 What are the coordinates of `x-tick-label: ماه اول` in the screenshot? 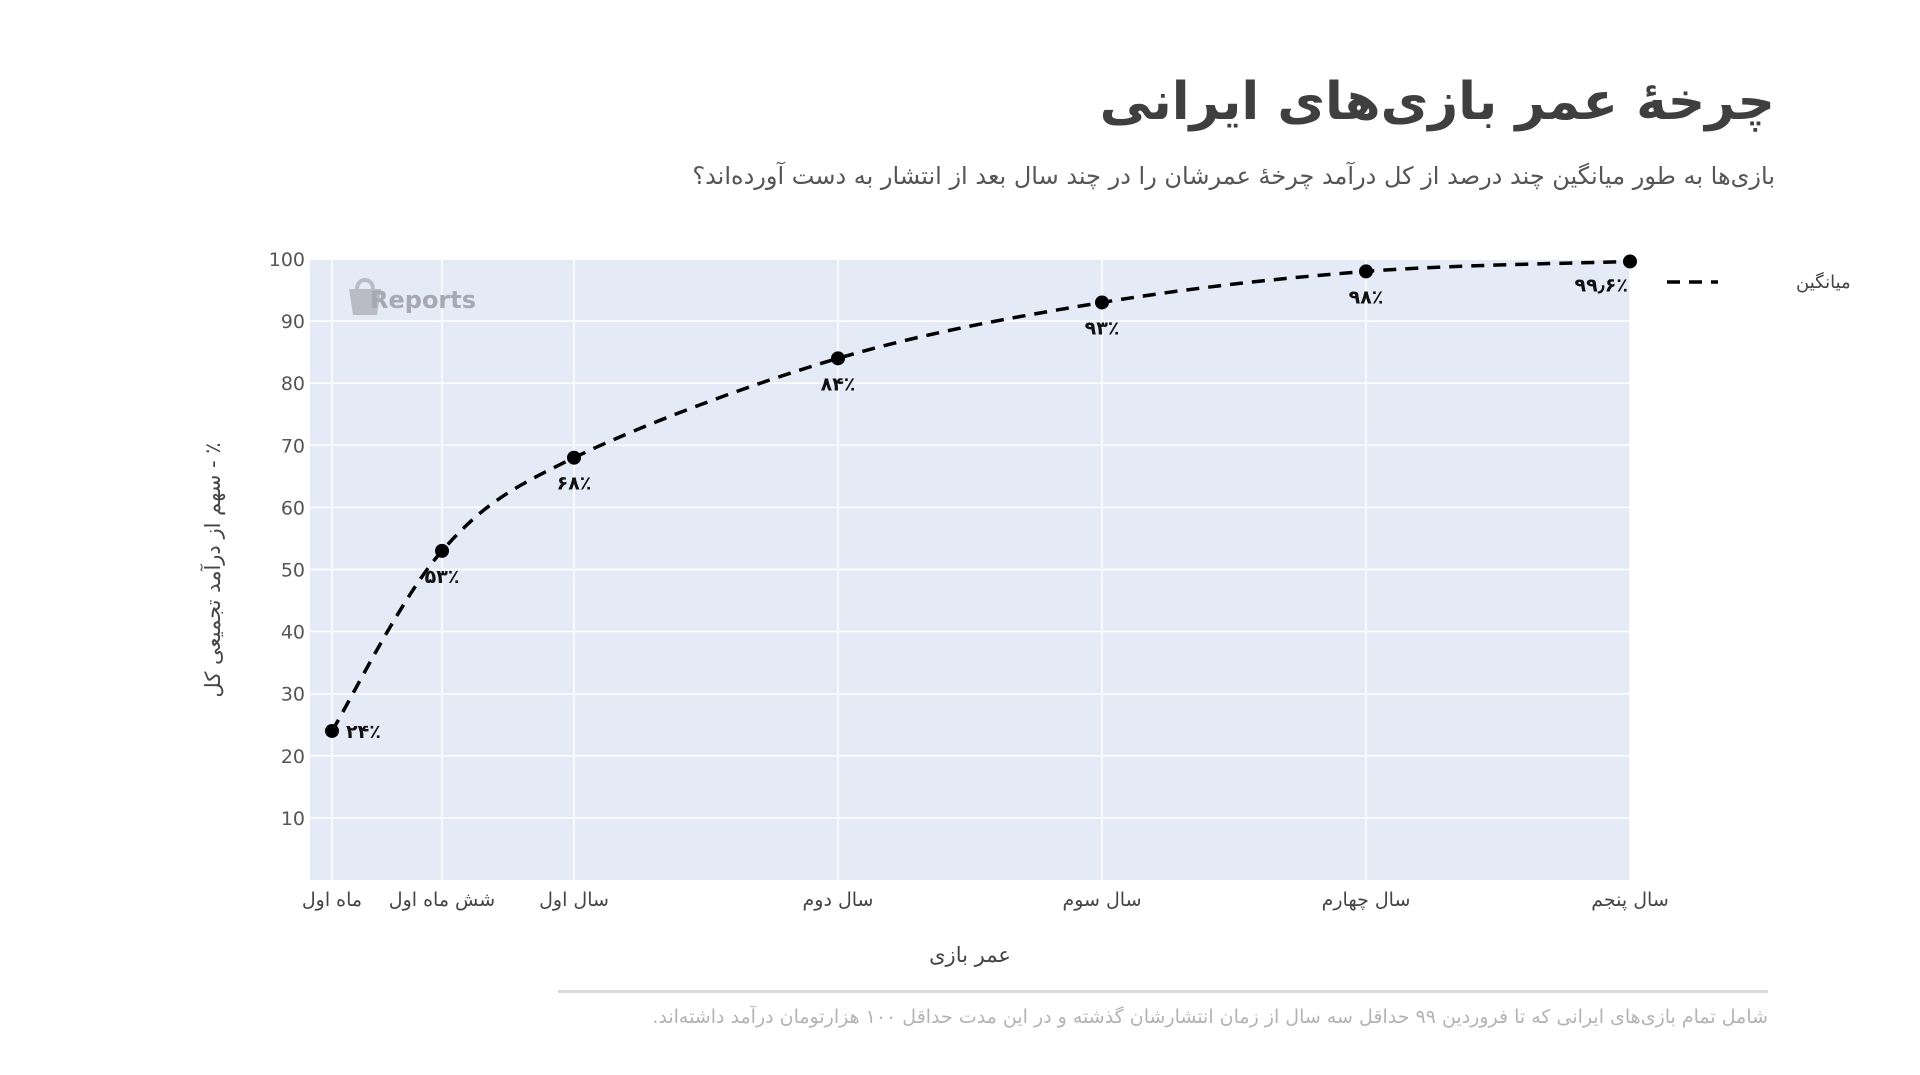 It's located at (332, 900).